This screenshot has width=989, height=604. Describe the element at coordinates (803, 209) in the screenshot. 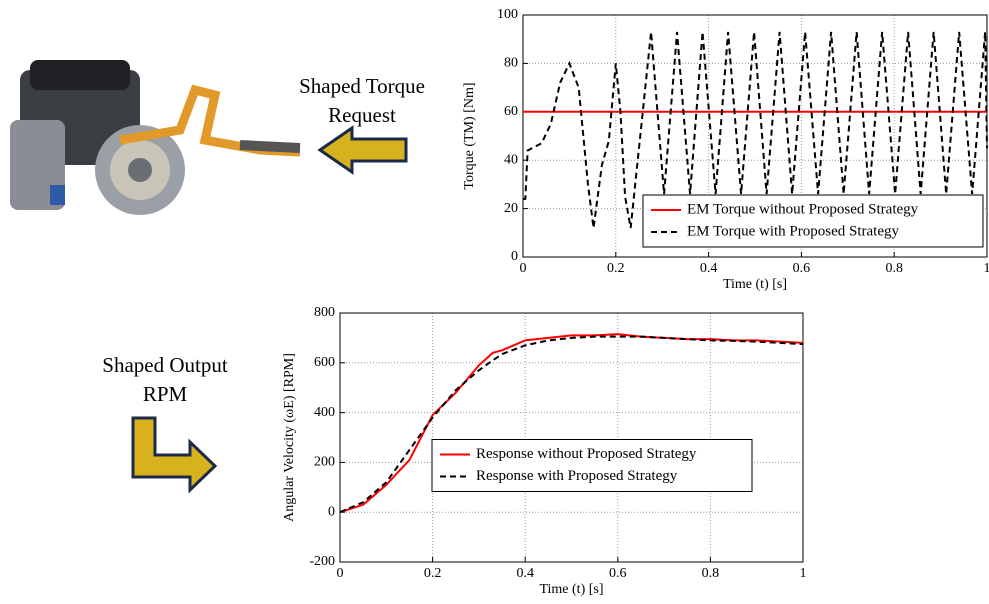

I see `legend-label: EM Torque without Proposed Strategy` at that location.